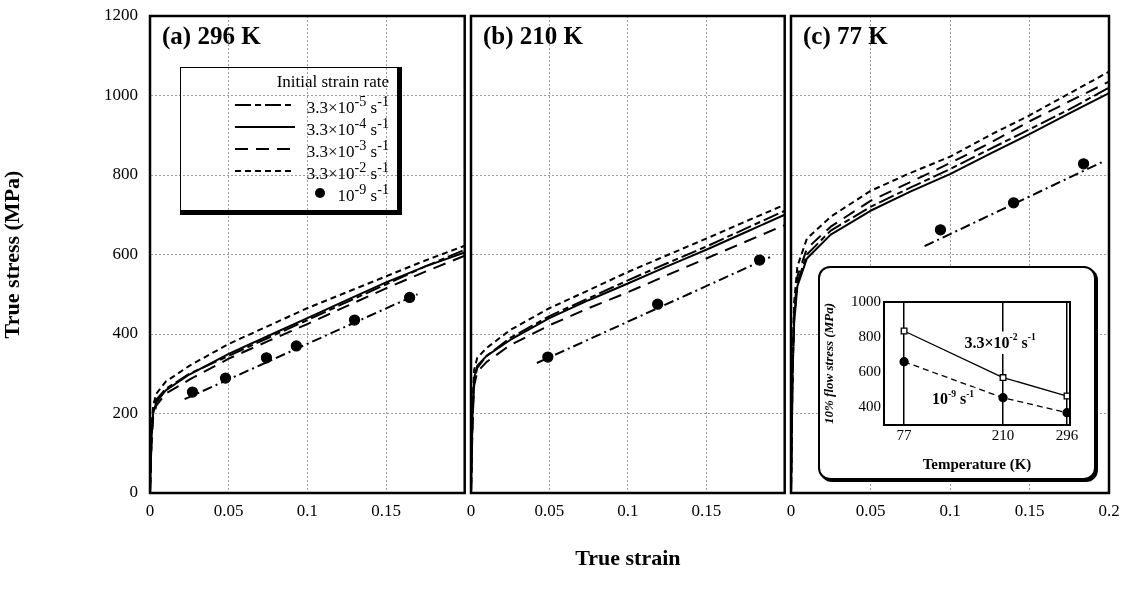  I want to click on y-axis-title: True stress (MPa), so click(12, 254).